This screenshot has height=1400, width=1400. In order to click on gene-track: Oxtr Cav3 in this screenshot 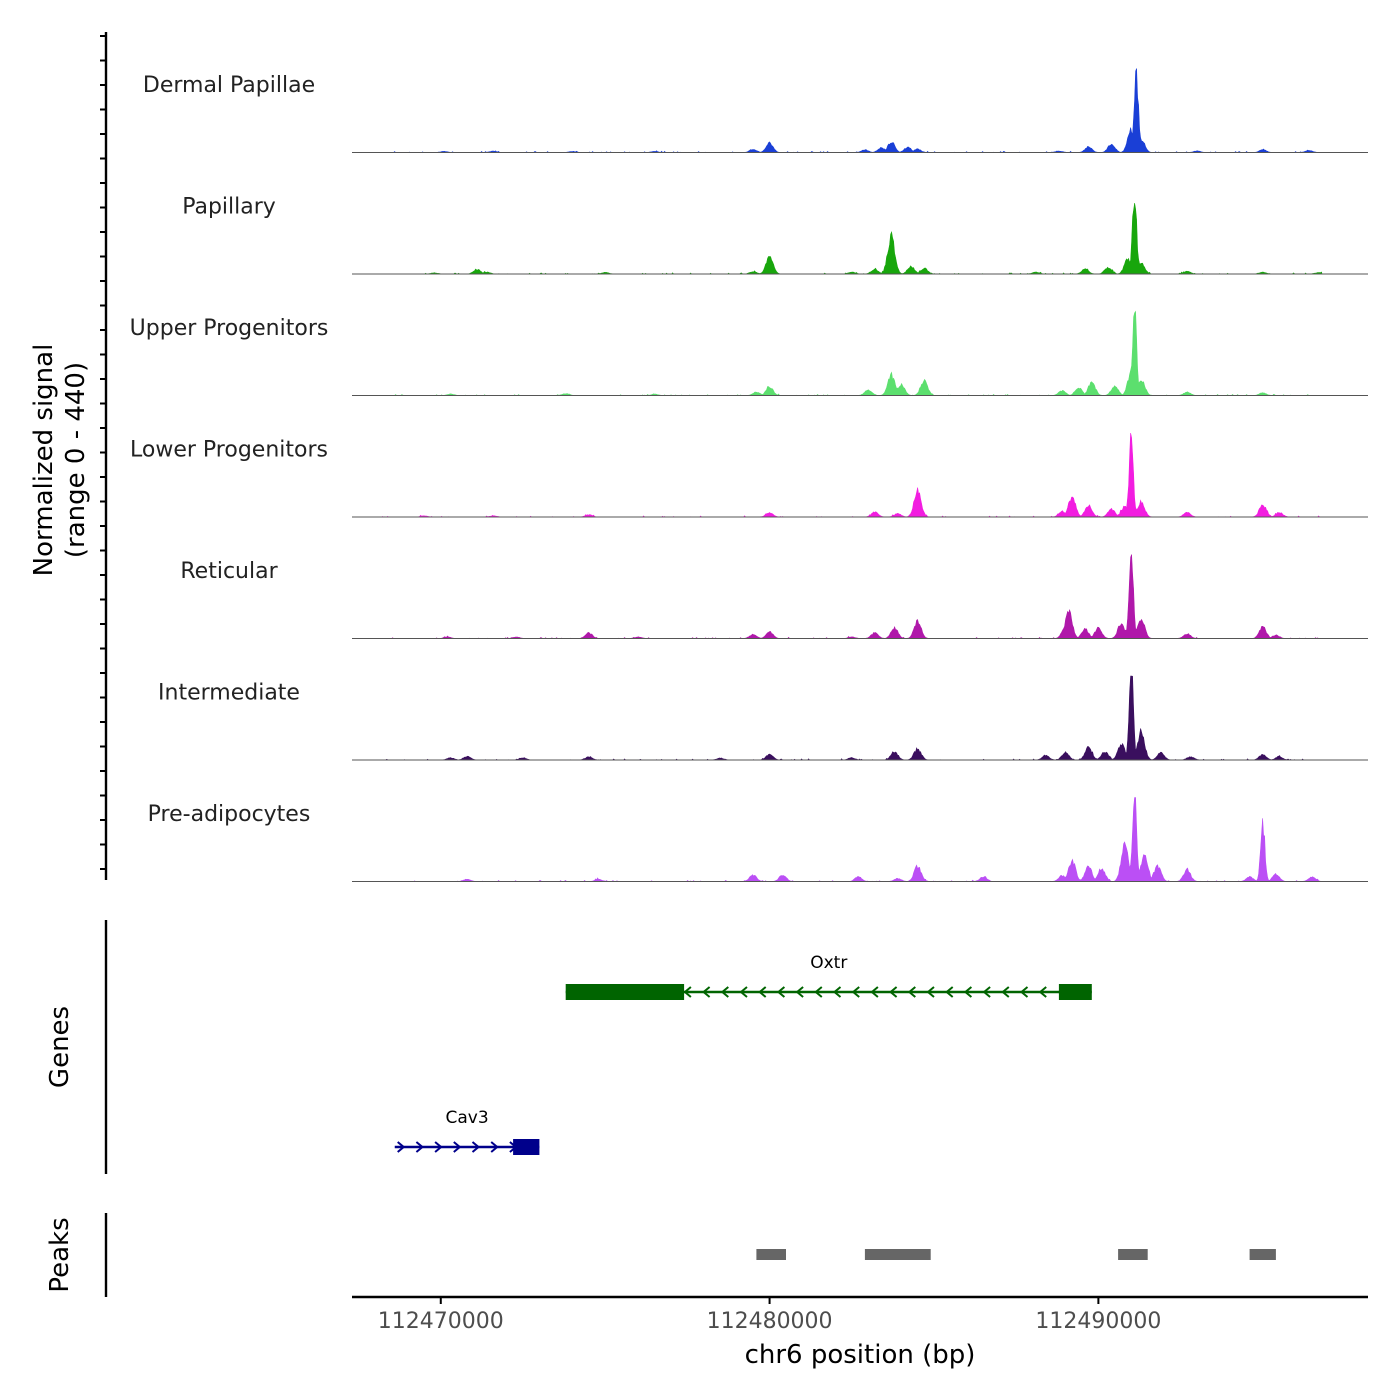, I will do `click(743, 1054)`.